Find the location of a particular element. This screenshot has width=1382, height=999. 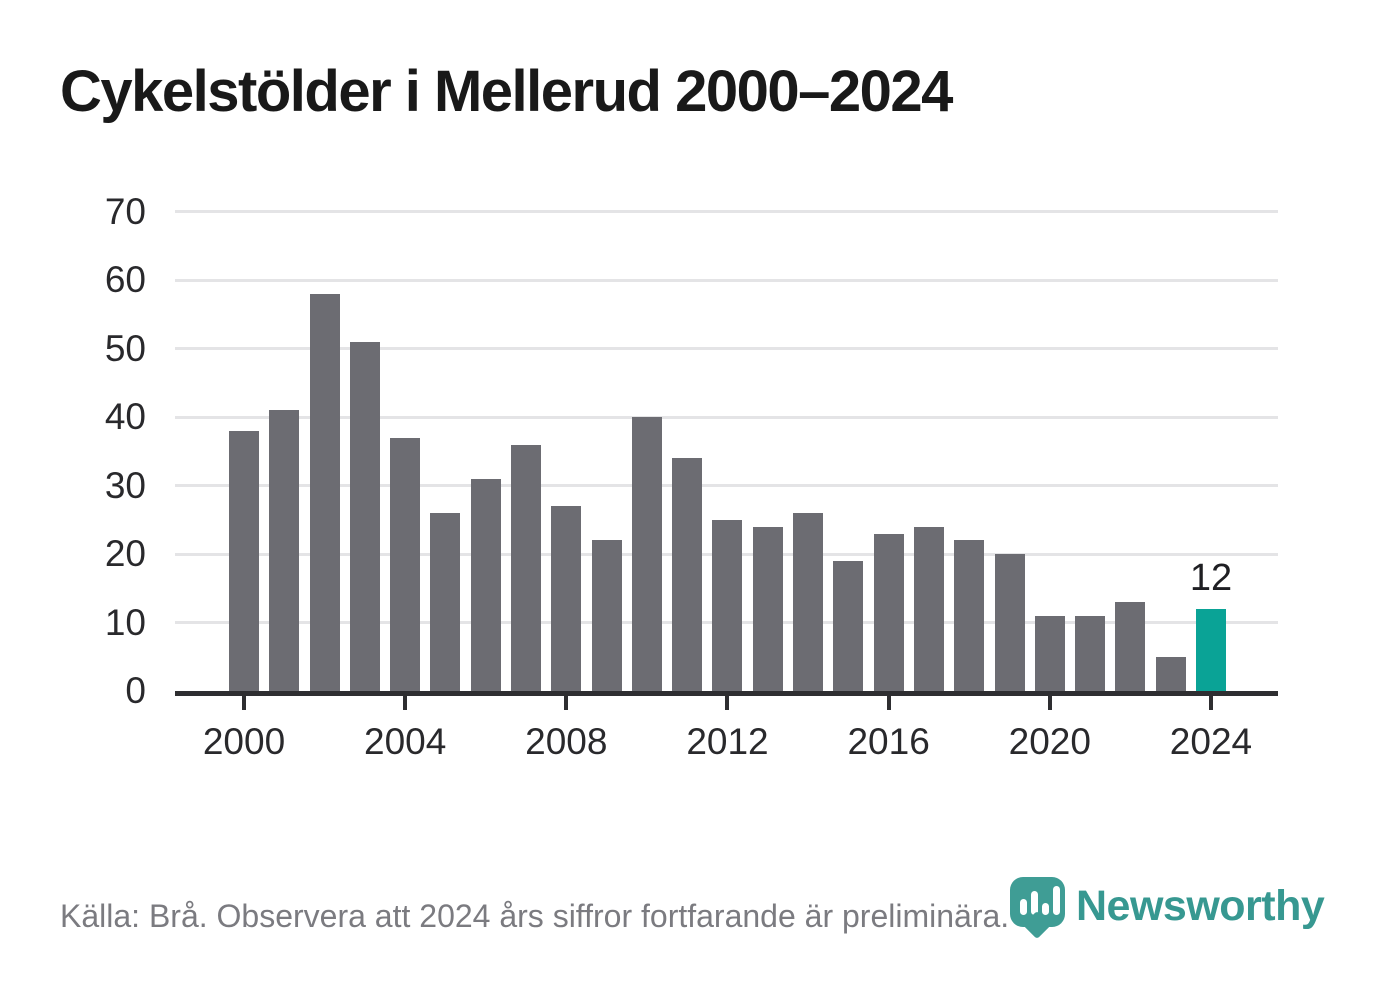

bar-2004 is located at coordinates (405, 564).